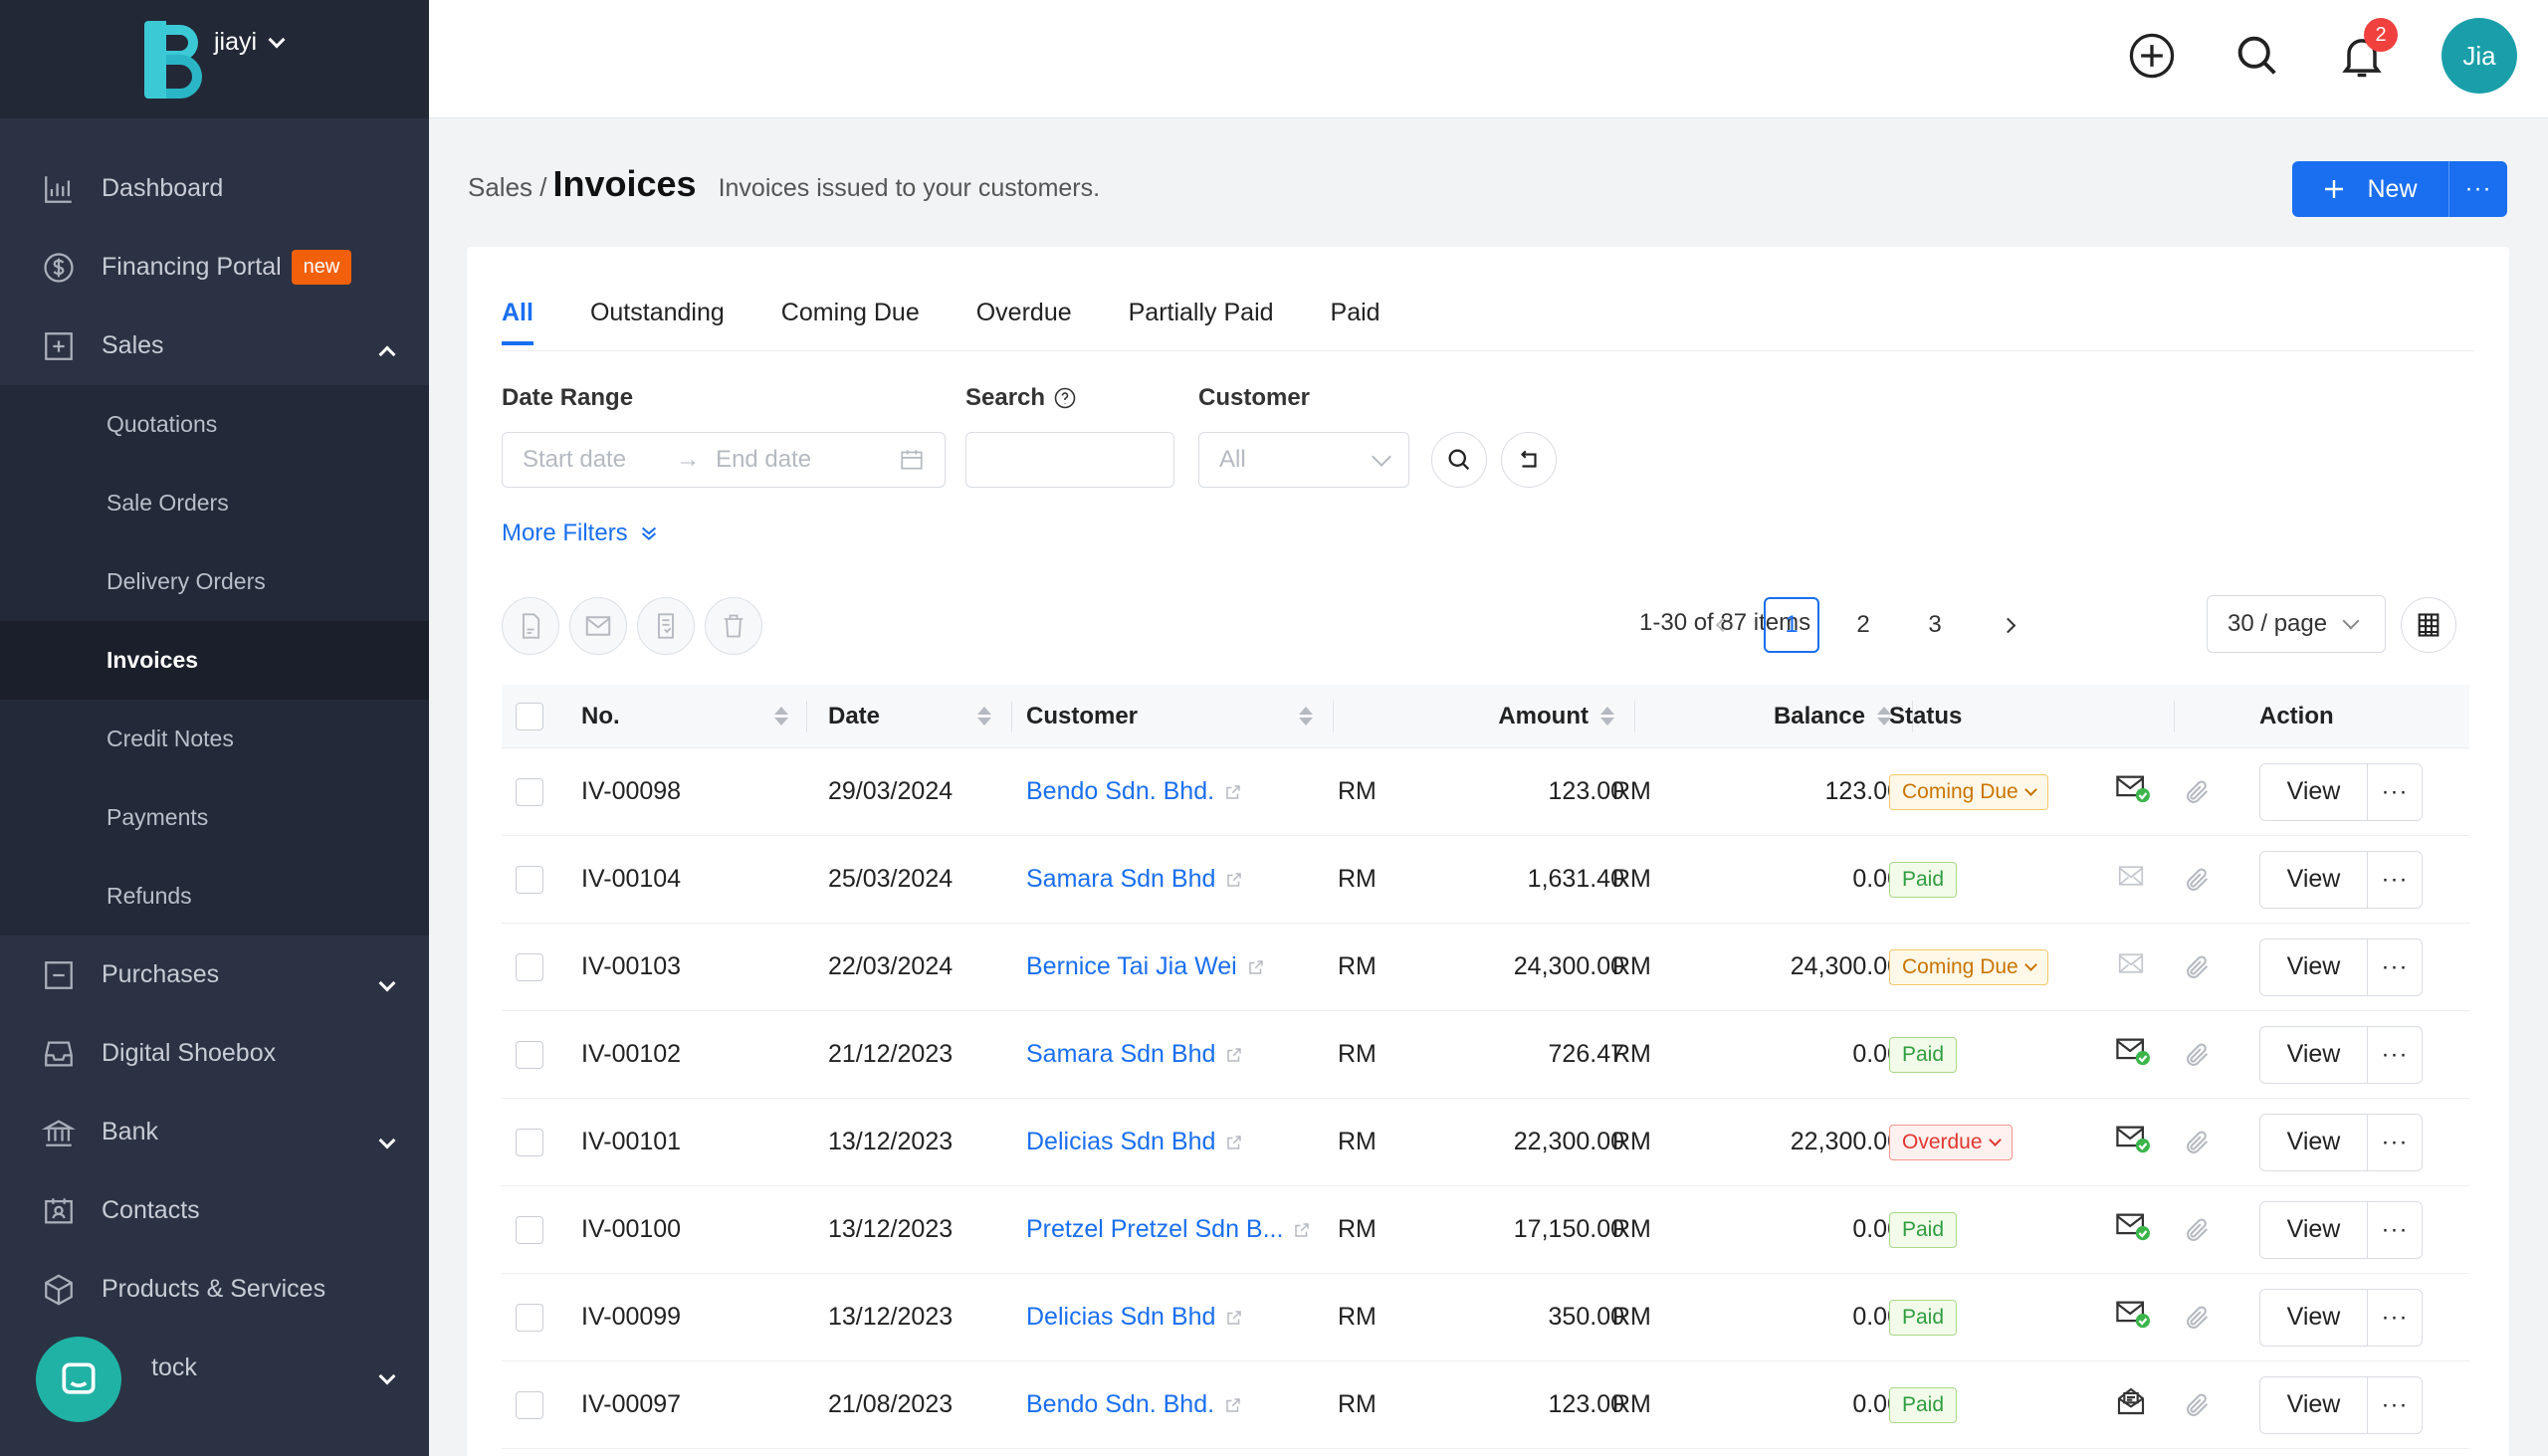  I want to click on sidebar-item-contacts: Contacts, so click(214, 1210).